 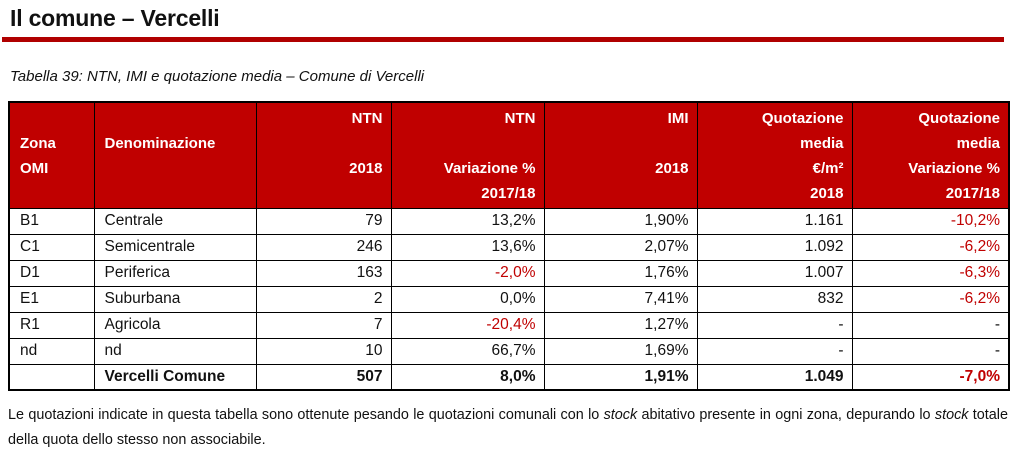 I want to click on cell-imi-2018: 1,69%, so click(x=620, y=351).